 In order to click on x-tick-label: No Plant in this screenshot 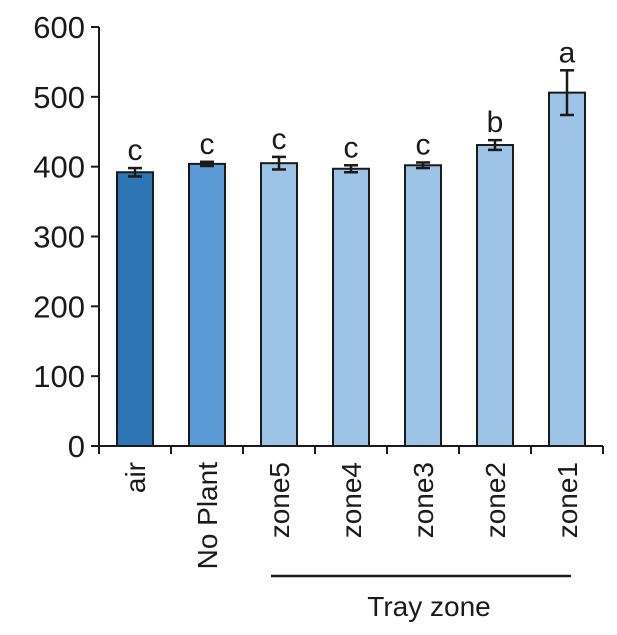, I will do `click(207, 516)`.